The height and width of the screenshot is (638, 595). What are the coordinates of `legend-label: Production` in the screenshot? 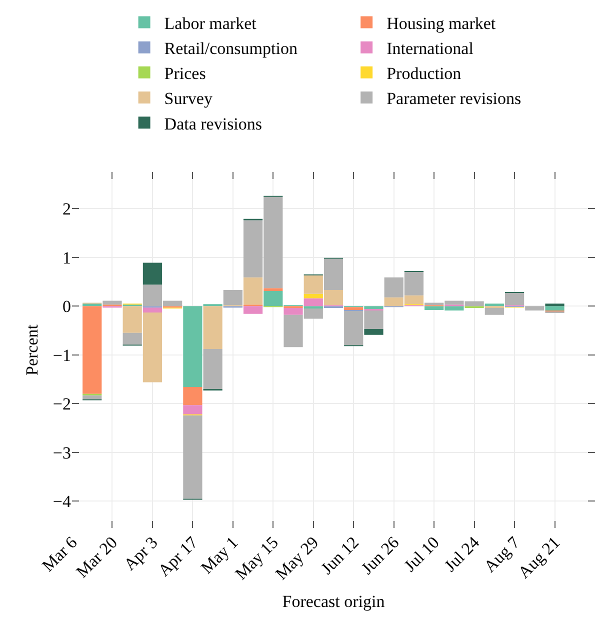 It's located at (424, 74).